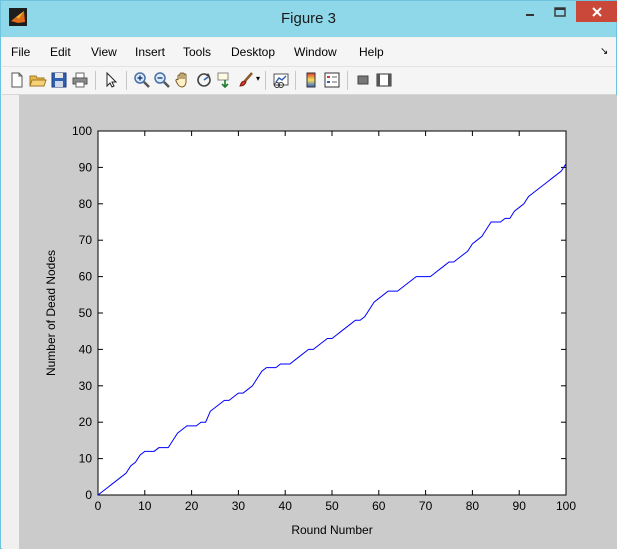 The image size is (617, 554). Describe the element at coordinates (88, 495) in the screenshot. I see `y-tick-label: 0` at that location.